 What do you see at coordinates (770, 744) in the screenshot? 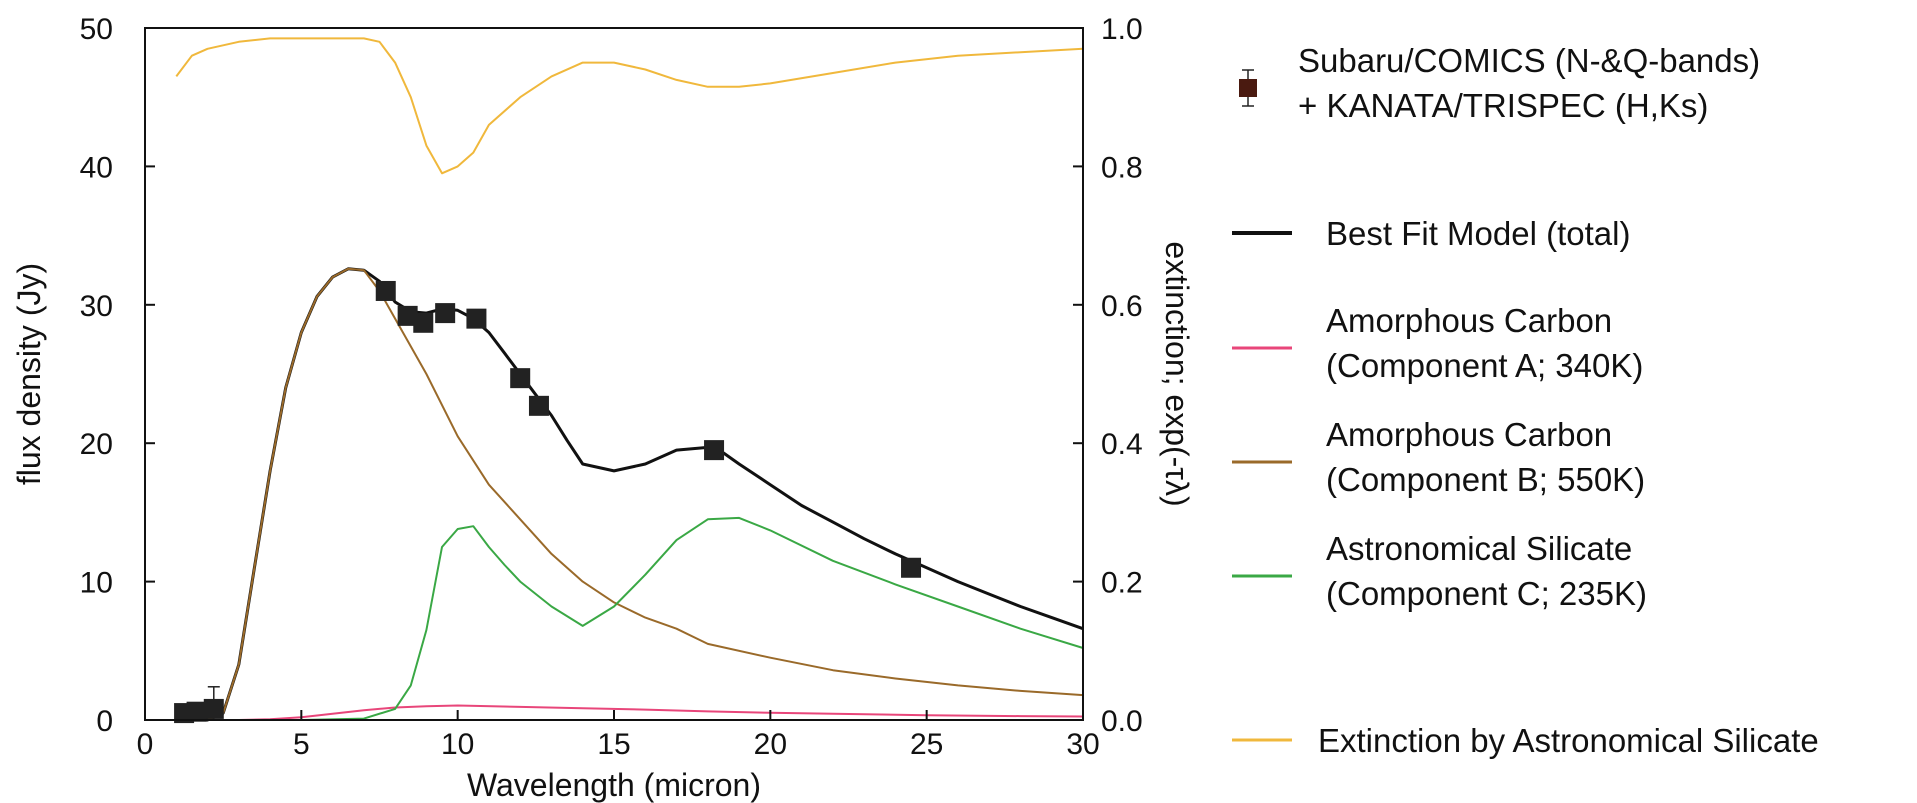
I see `x-tick-label: 20` at bounding box center [770, 744].